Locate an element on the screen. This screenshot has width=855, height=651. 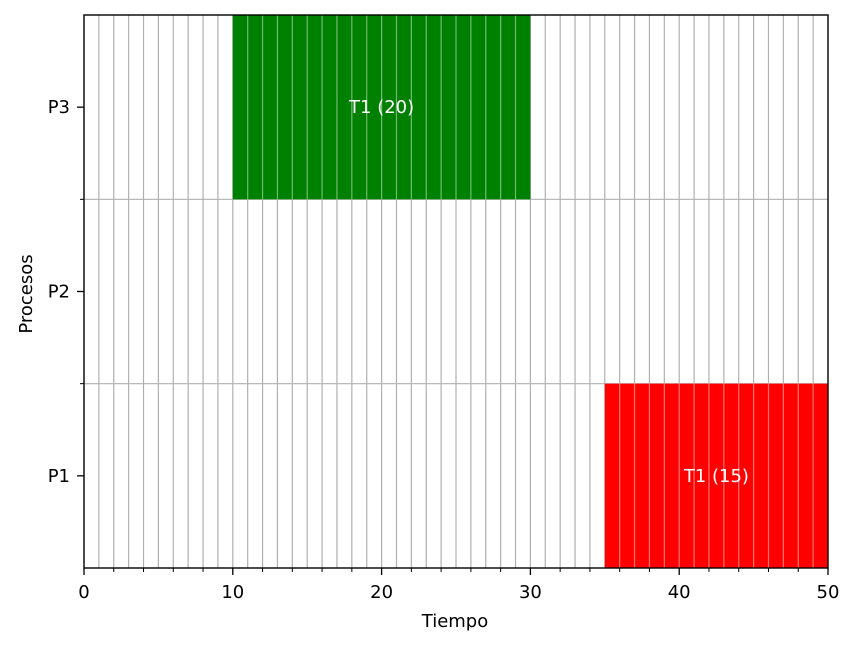
task-label: T1 (20) is located at coordinates (381, 107).